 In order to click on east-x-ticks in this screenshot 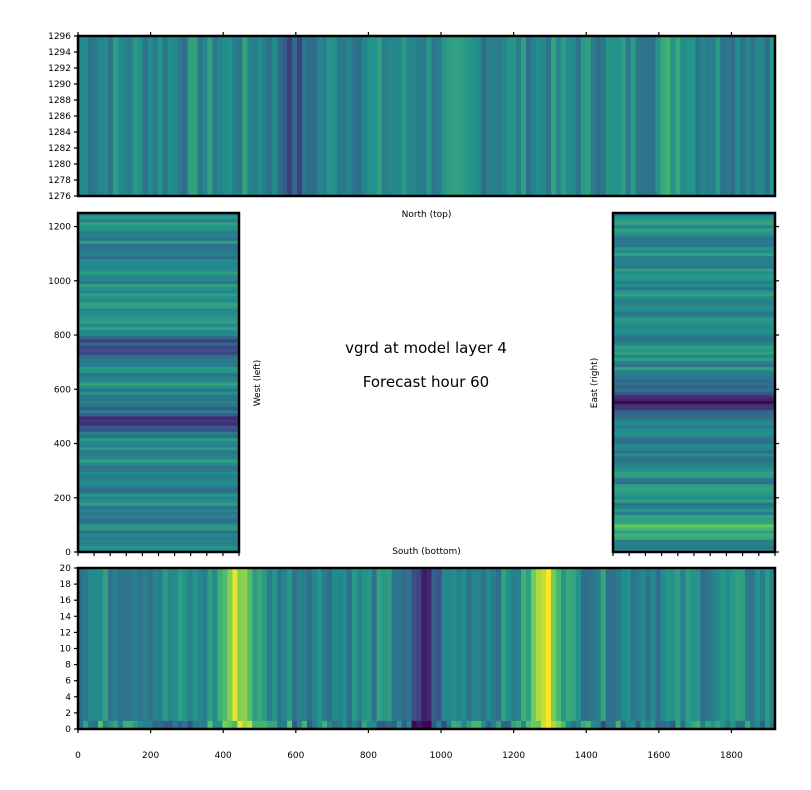, I will do `click(694, 554)`.